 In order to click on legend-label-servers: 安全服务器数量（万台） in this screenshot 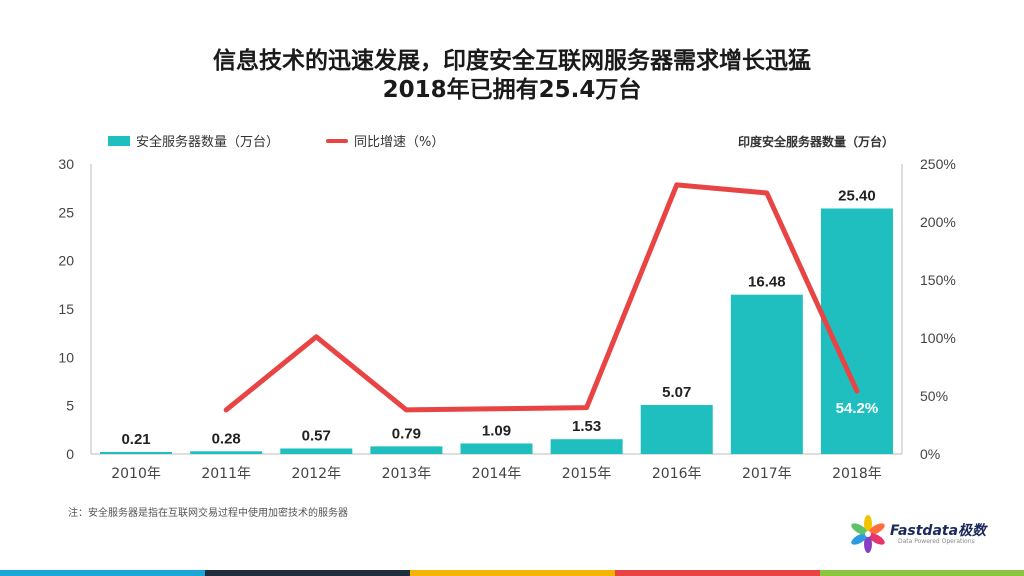, I will do `click(208, 142)`.